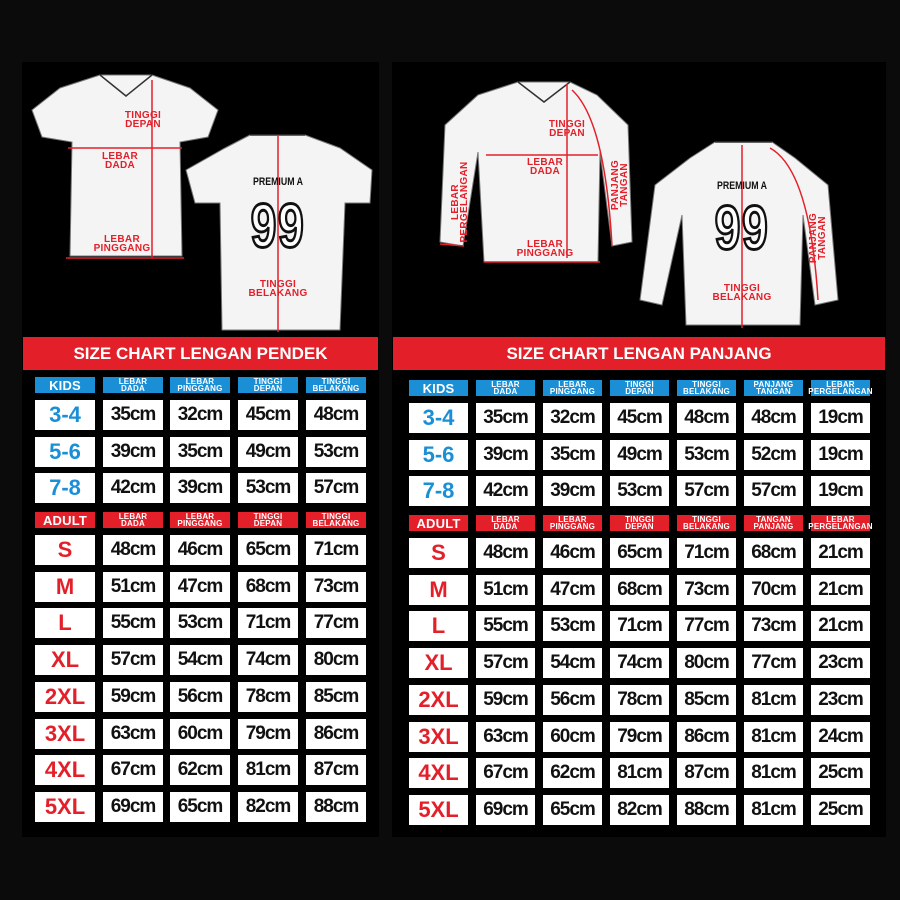  Describe the element at coordinates (818, 238) in the screenshot. I see `label-panjang-tangan-back: PANJANG TANGAN` at that location.